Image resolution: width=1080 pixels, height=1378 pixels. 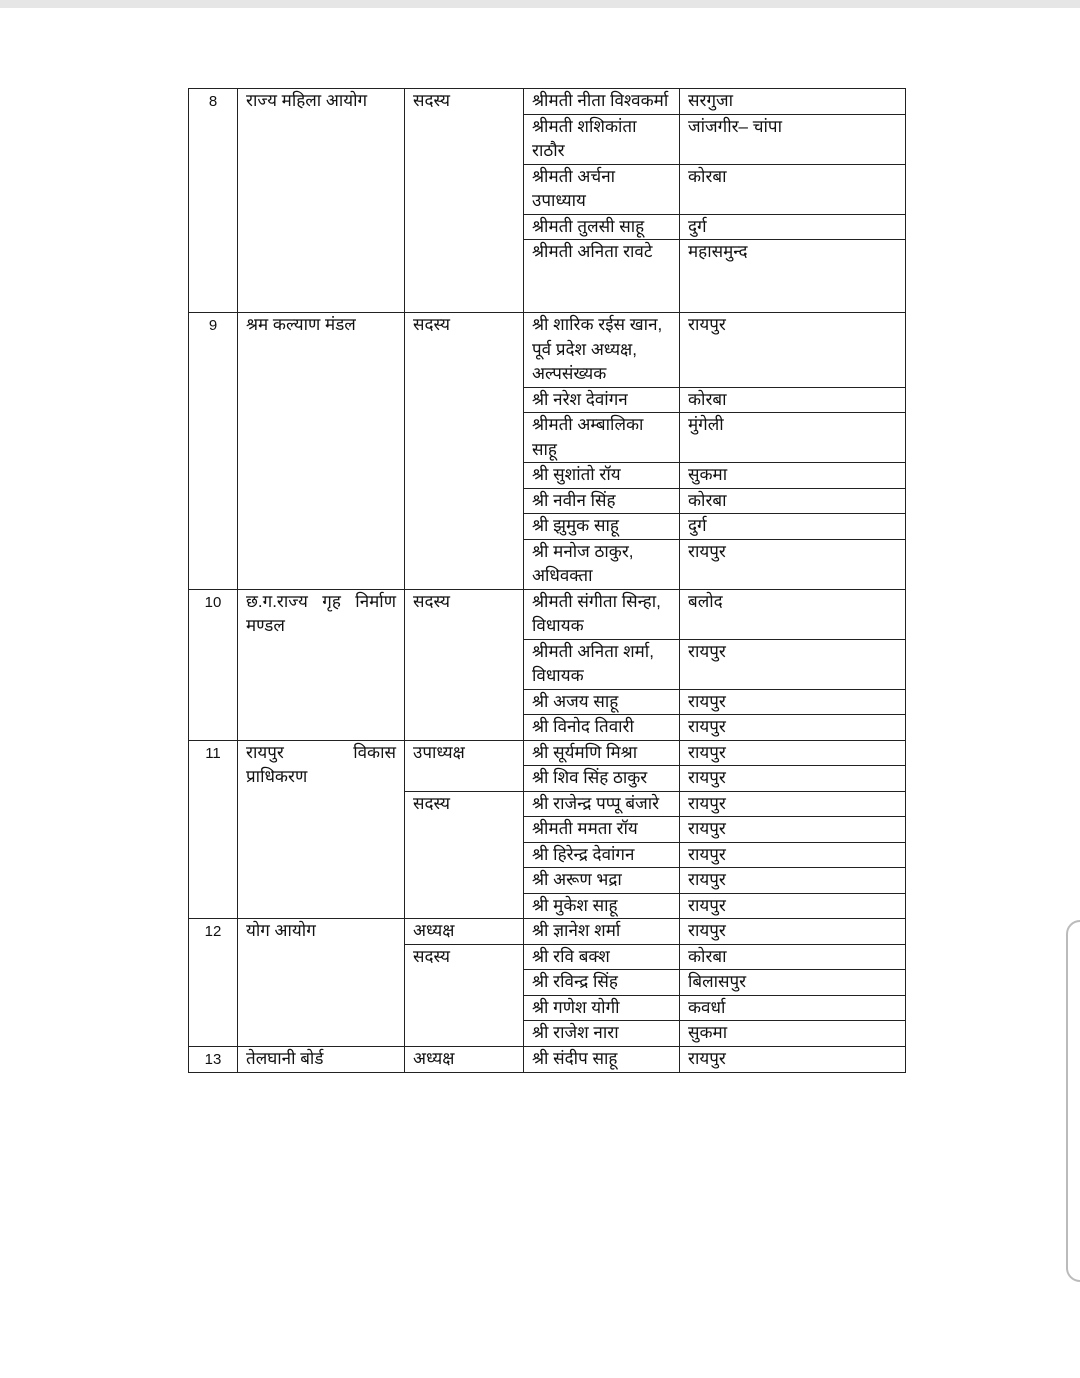 What do you see at coordinates (547, 1007) in the screenshot?
I see `table-row: श्री गणेश योगी कवर्धा` at bounding box center [547, 1007].